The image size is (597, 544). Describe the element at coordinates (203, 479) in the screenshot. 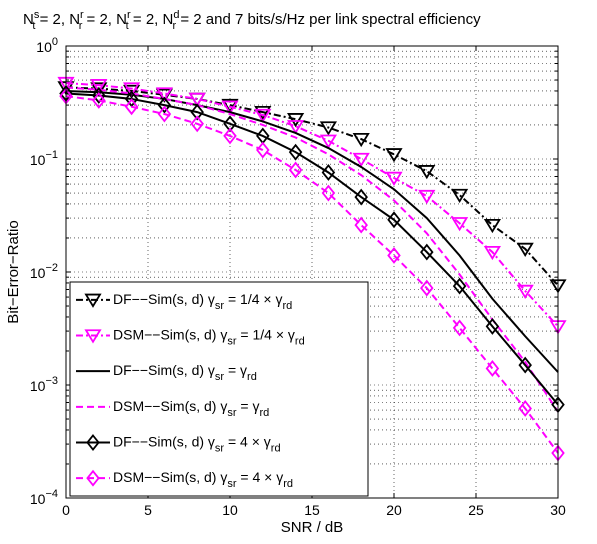

I see `legend-label: DSM−−Sim(s, d) γsr = 4 × γrd` at that location.